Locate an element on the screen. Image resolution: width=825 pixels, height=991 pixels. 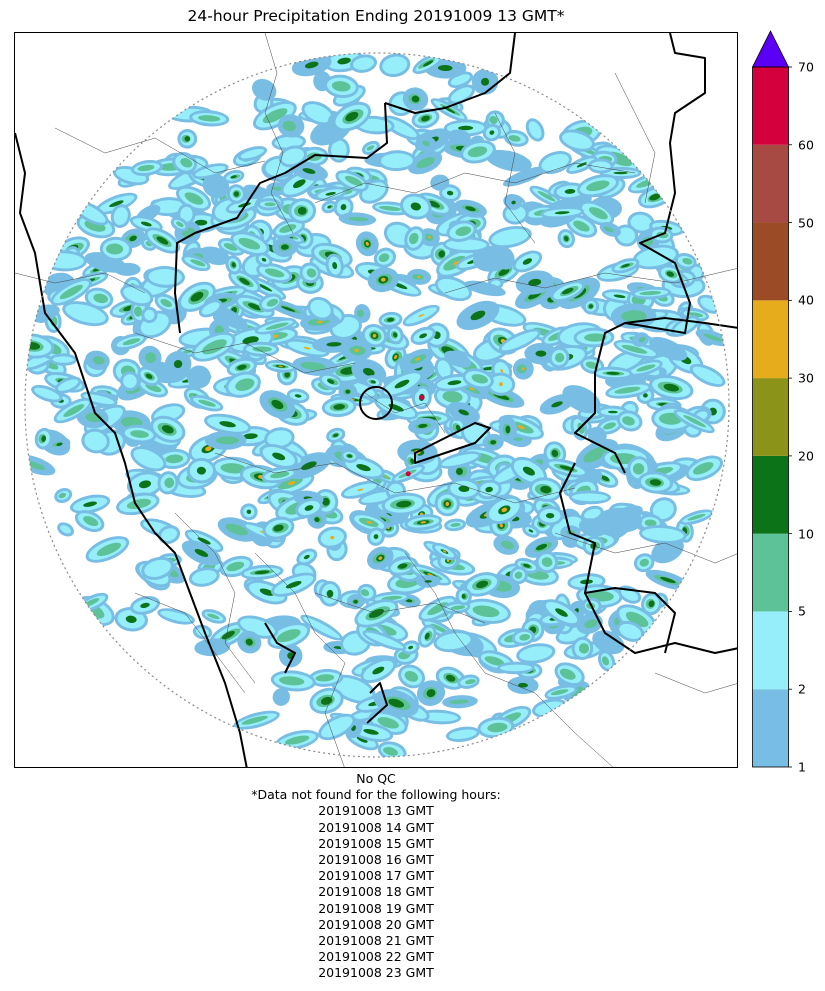
missing-data-header: *Data not found for the following hours: is located at coordinates (376, 795).